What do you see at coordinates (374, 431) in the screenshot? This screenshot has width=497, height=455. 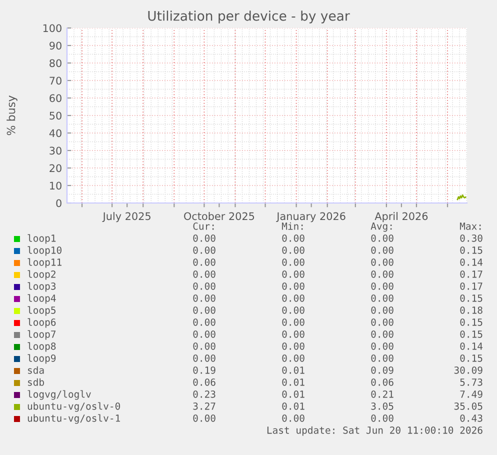 I see `text: Last update: Sat Jun 20 11:00:10 2026` at bounding box center [374, 431].